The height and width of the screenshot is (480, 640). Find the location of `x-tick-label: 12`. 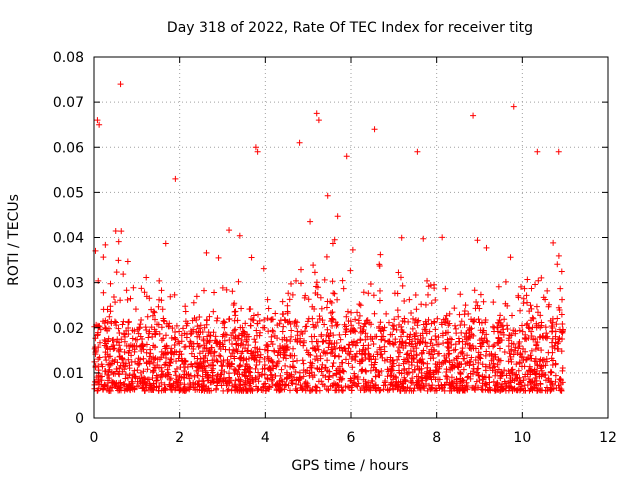

x-tick-label: 12 is located at coordinates (608, 438).